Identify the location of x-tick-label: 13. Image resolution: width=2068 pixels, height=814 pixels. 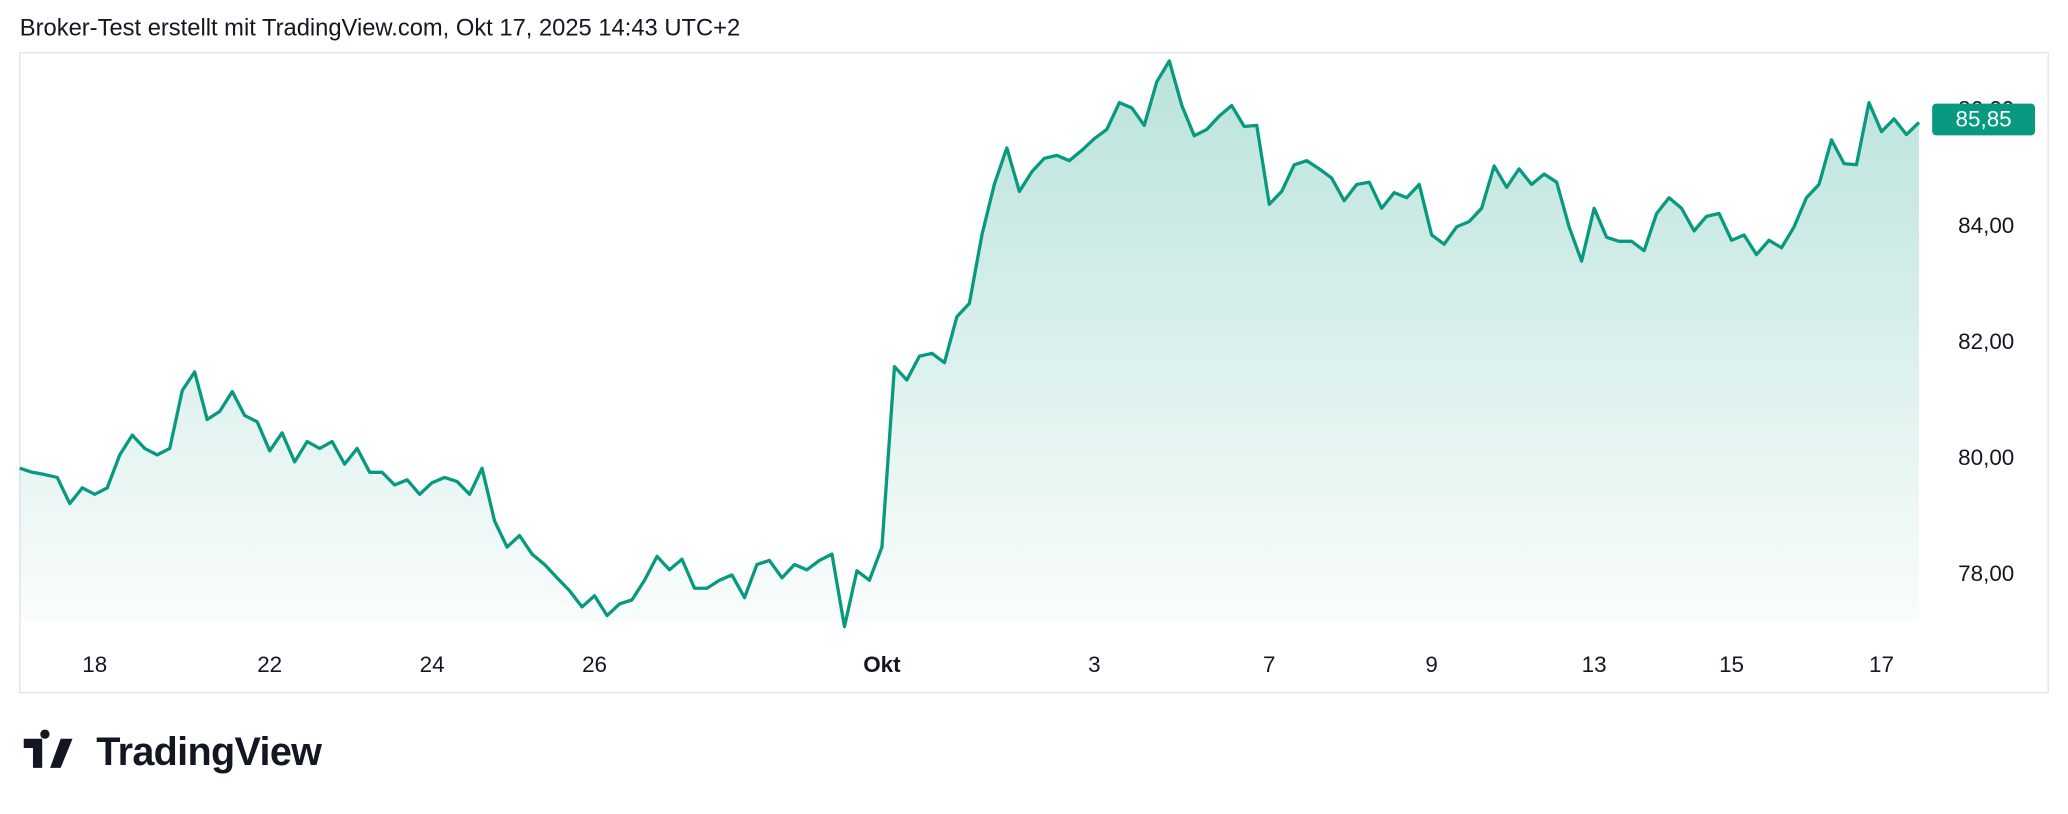
(1594, 664).